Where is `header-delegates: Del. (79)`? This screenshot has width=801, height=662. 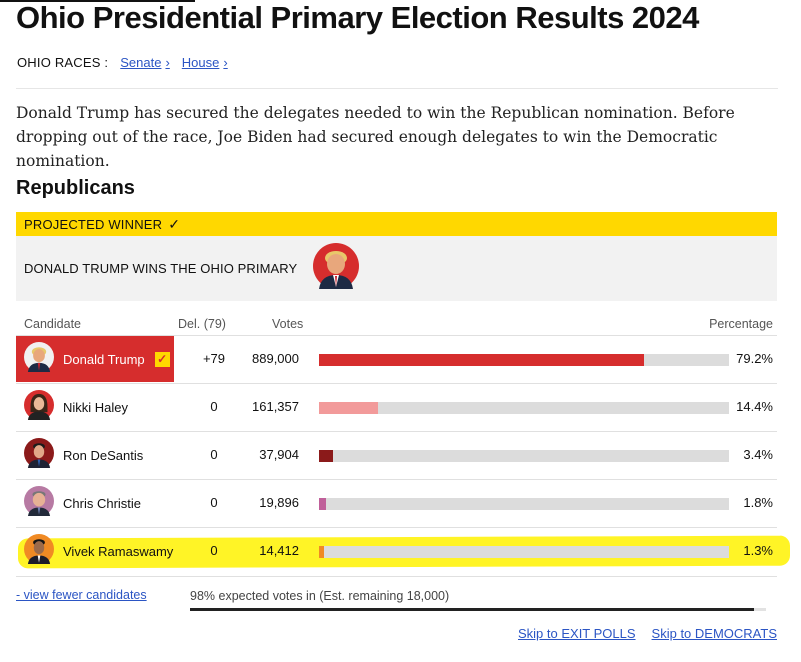
header-delegates: Del. (79) is located at coordinates (202, 324).